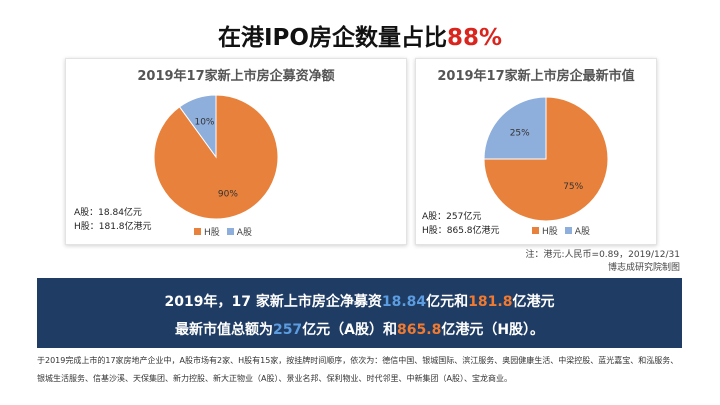 The width and height of the screenshot is (720, 405). What do you see at coordinates (474, 38) in the screenshot?
I see `headline-accent: 88%` at bounding box center [474, 38].